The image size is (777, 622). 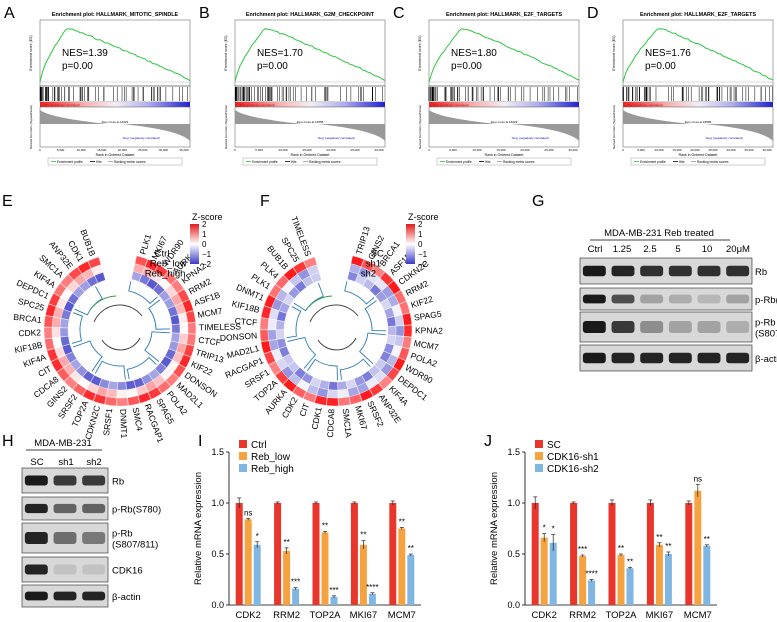 What do you see at coordinates (28, 318) in the screenshot?
I see `gene-label: BRCA1` at bounding box center [28, 318].